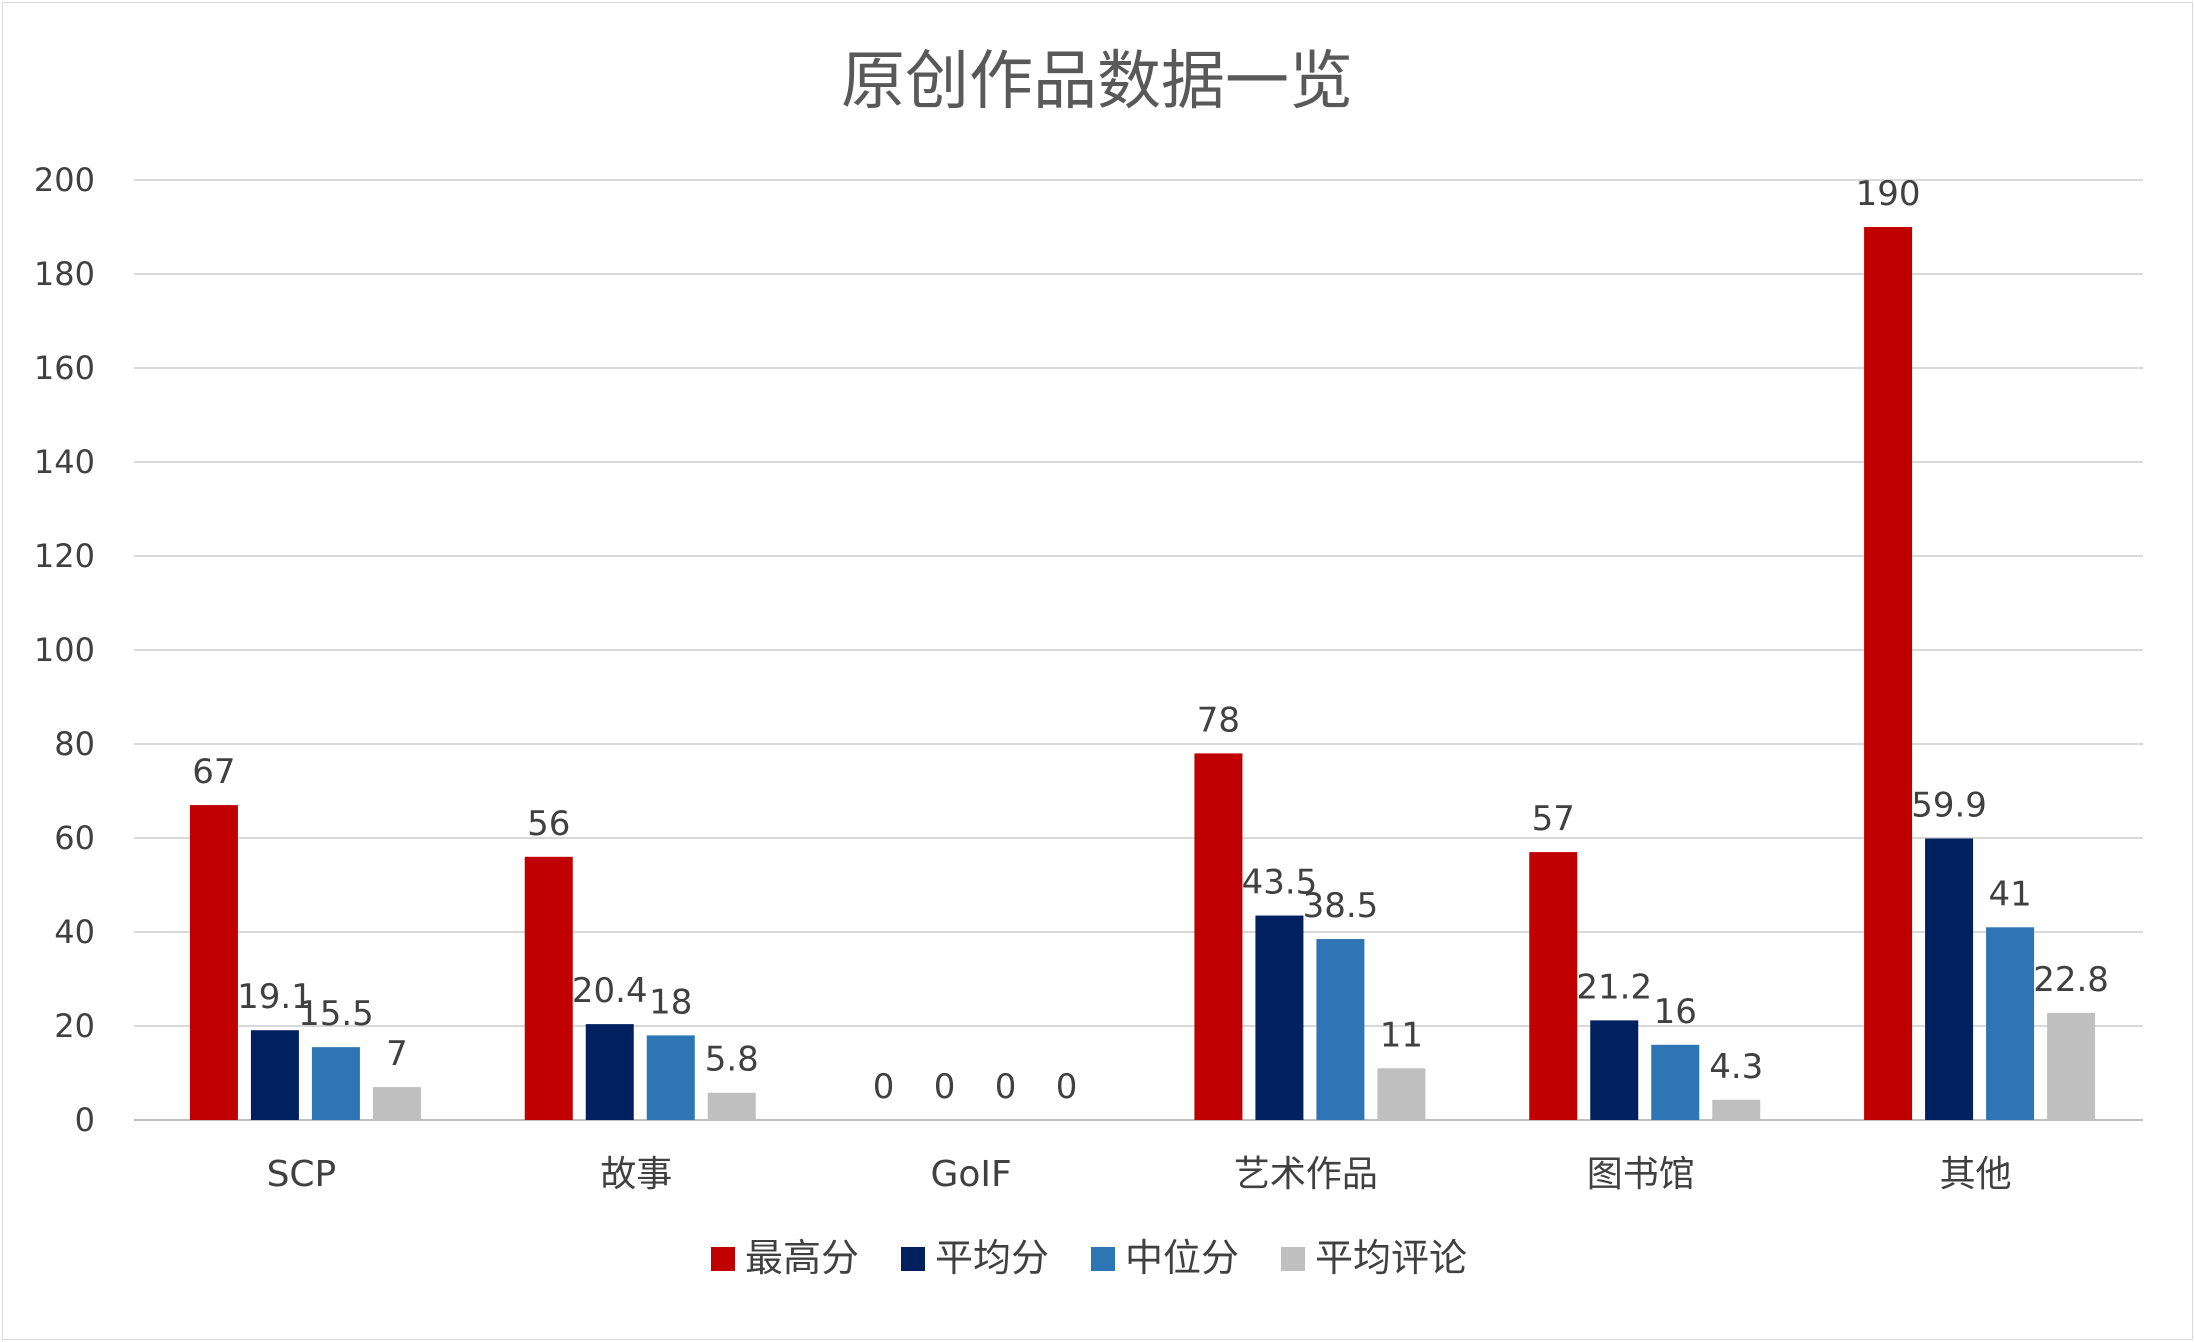 This screenshot has width=2195, height=1342. What do you see at coordinates (1218, 720) in the screenshot?
I see `data-label: 78` at bounding box center [1218, 720].